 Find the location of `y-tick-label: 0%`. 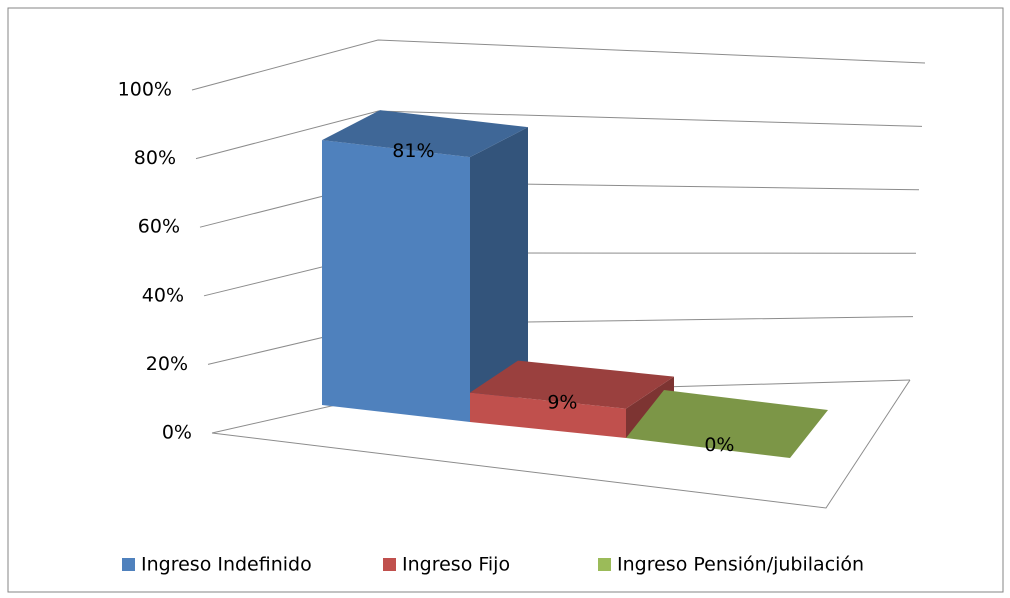

y-tick-label: 0% is located at coordinates (177, 433).